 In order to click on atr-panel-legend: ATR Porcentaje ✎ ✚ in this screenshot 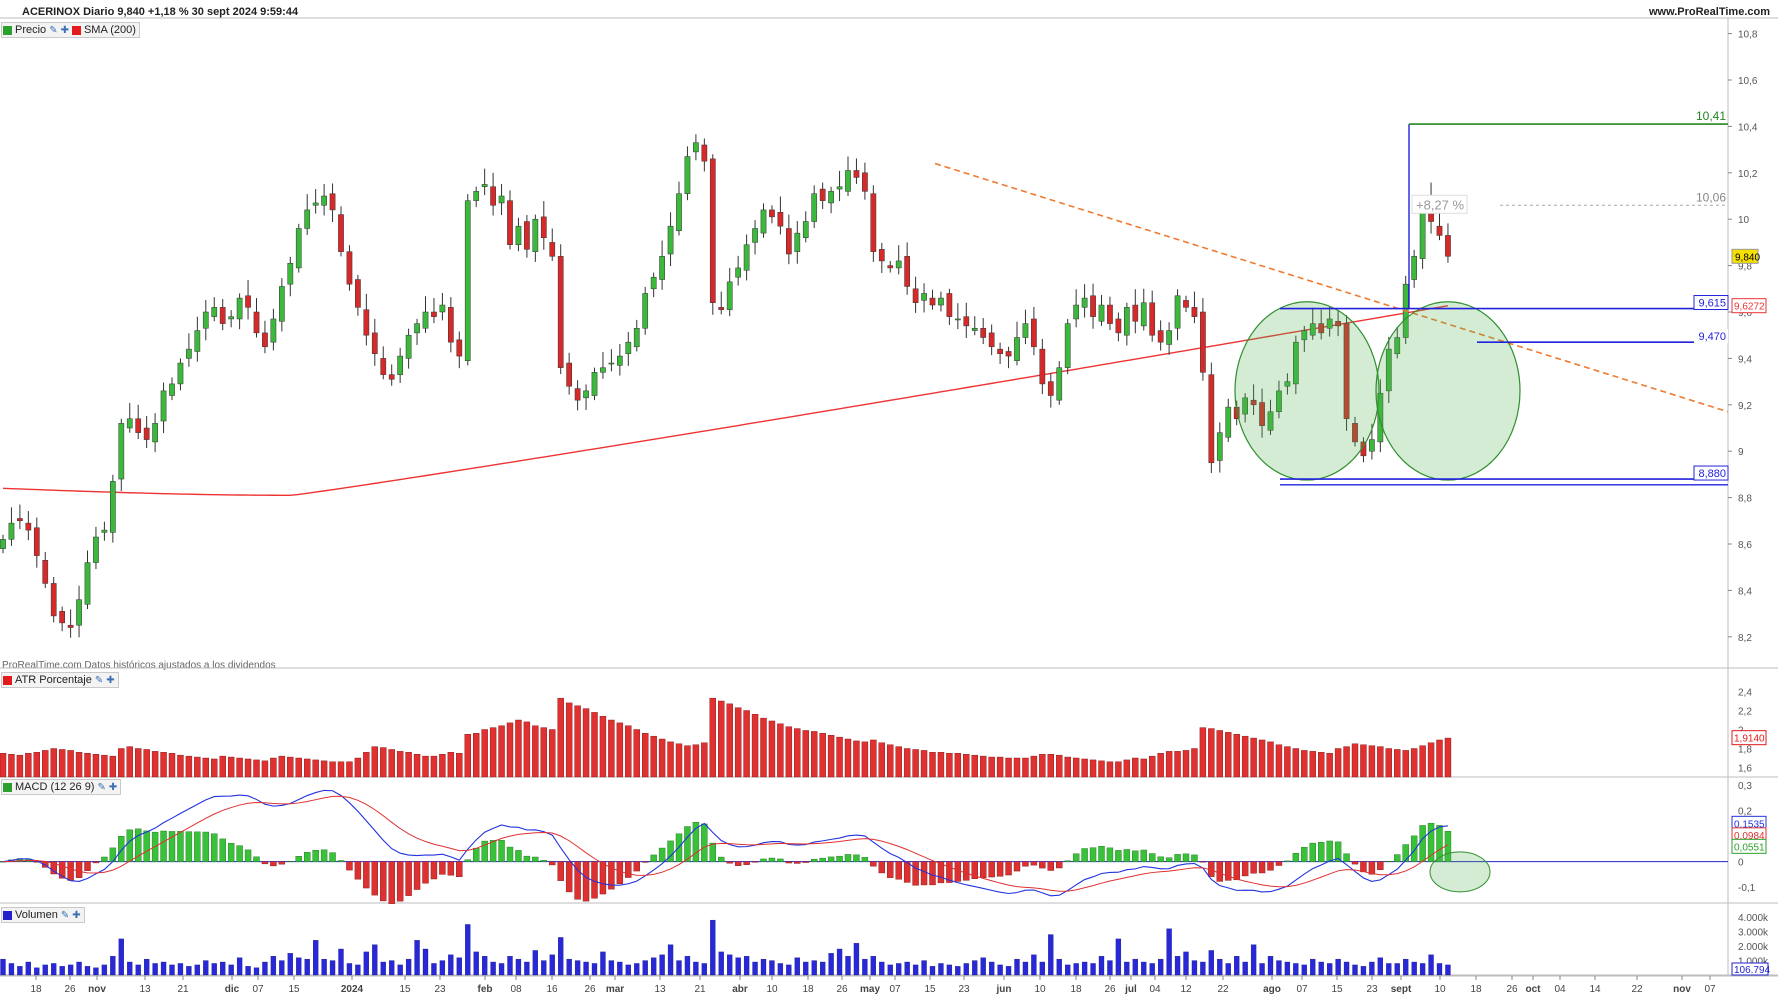, I will do `click(60, 680)`.